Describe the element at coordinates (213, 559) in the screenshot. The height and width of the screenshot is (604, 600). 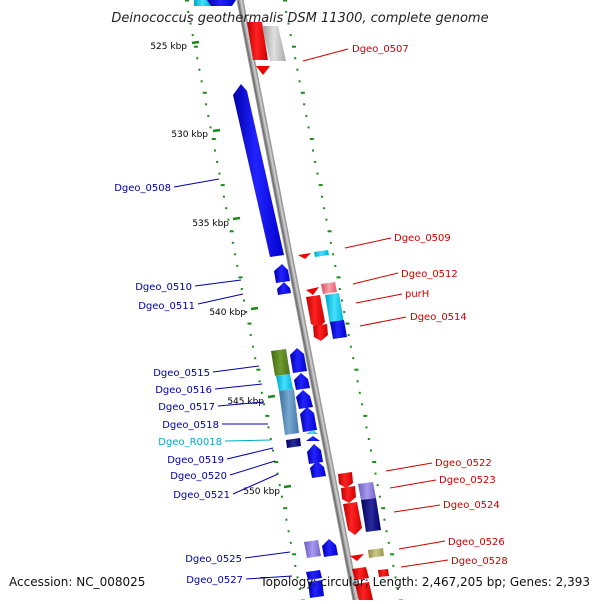
I see `gene-label-dgeo-0525: Dgeo_0525` at that location.